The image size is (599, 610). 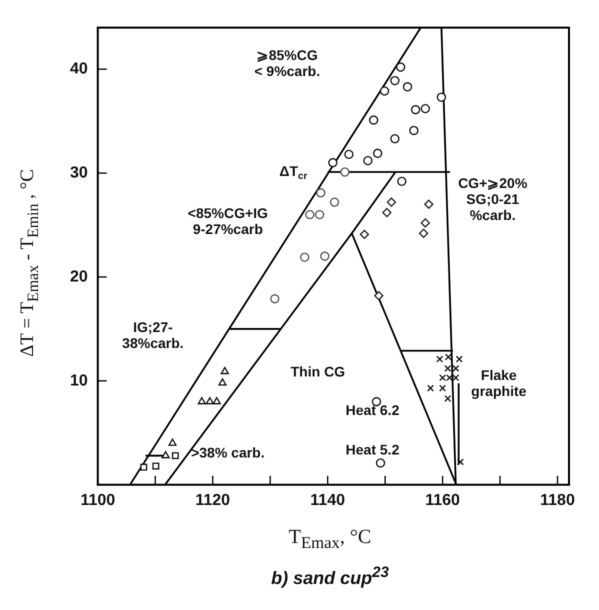 I want to click on x-tick-label: 1140, so click(x=328, y=500).